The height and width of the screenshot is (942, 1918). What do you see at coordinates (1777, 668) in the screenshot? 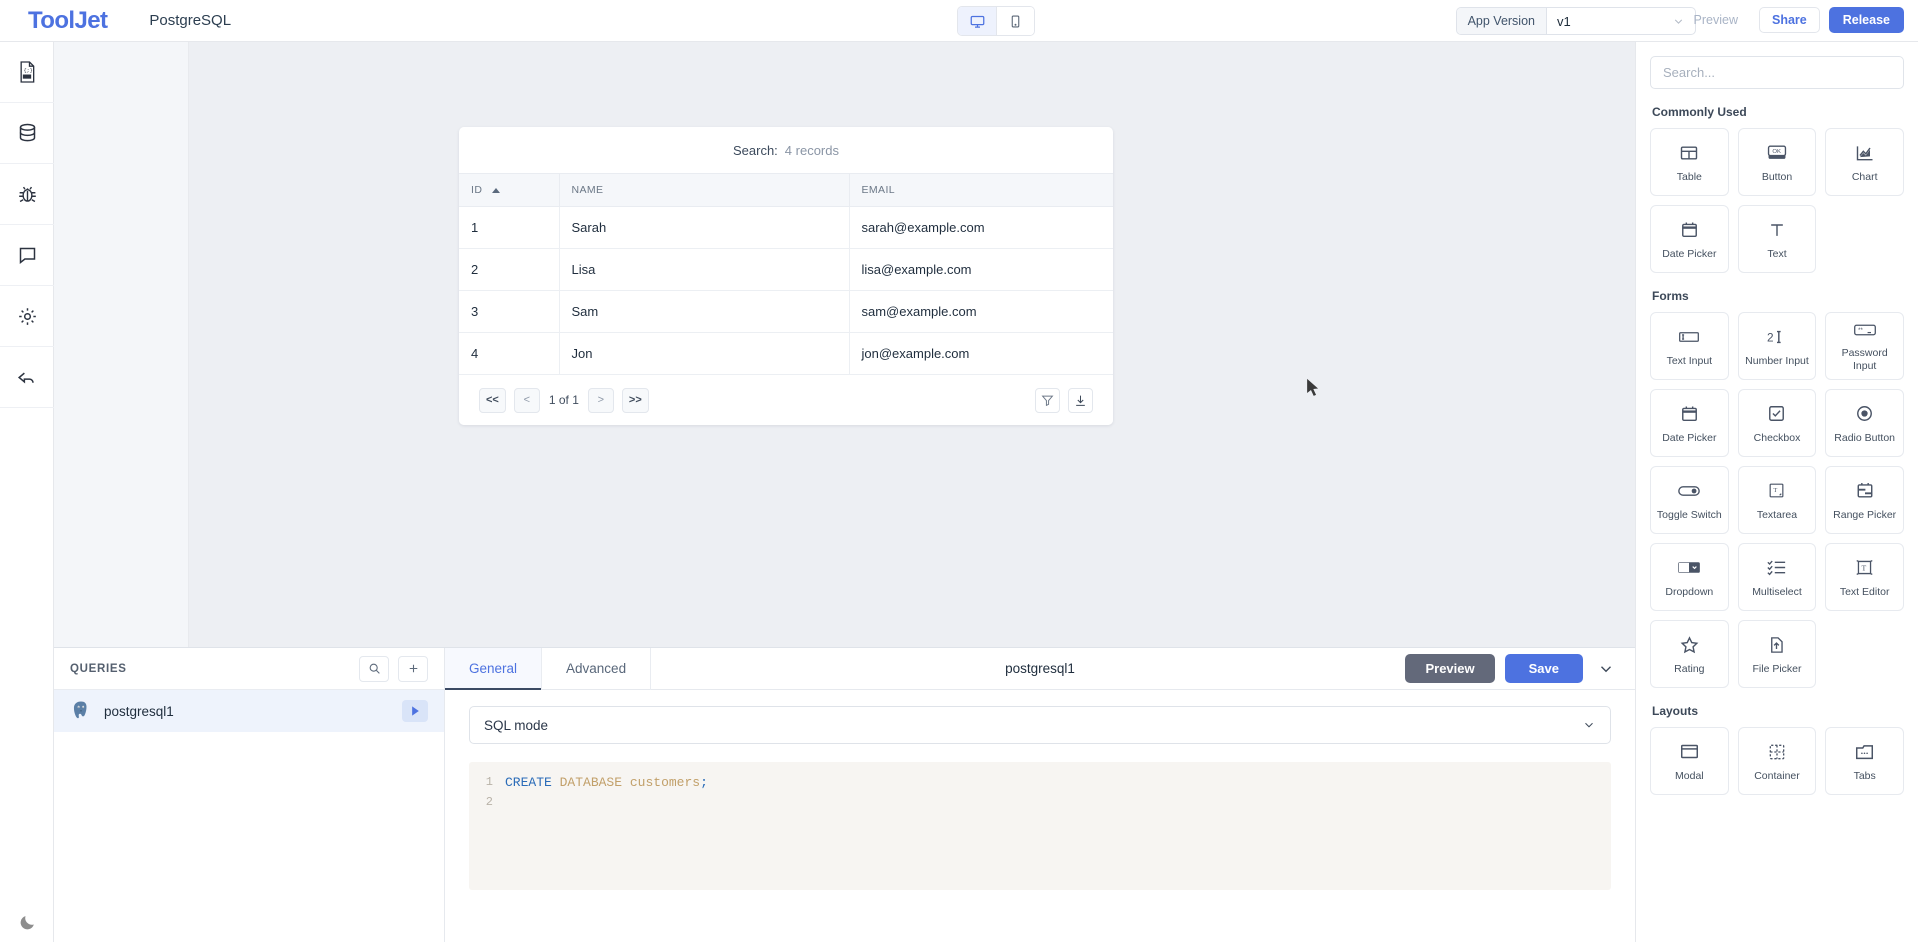
I see `component-label: File Picker` at bounding box center [1777, 668].